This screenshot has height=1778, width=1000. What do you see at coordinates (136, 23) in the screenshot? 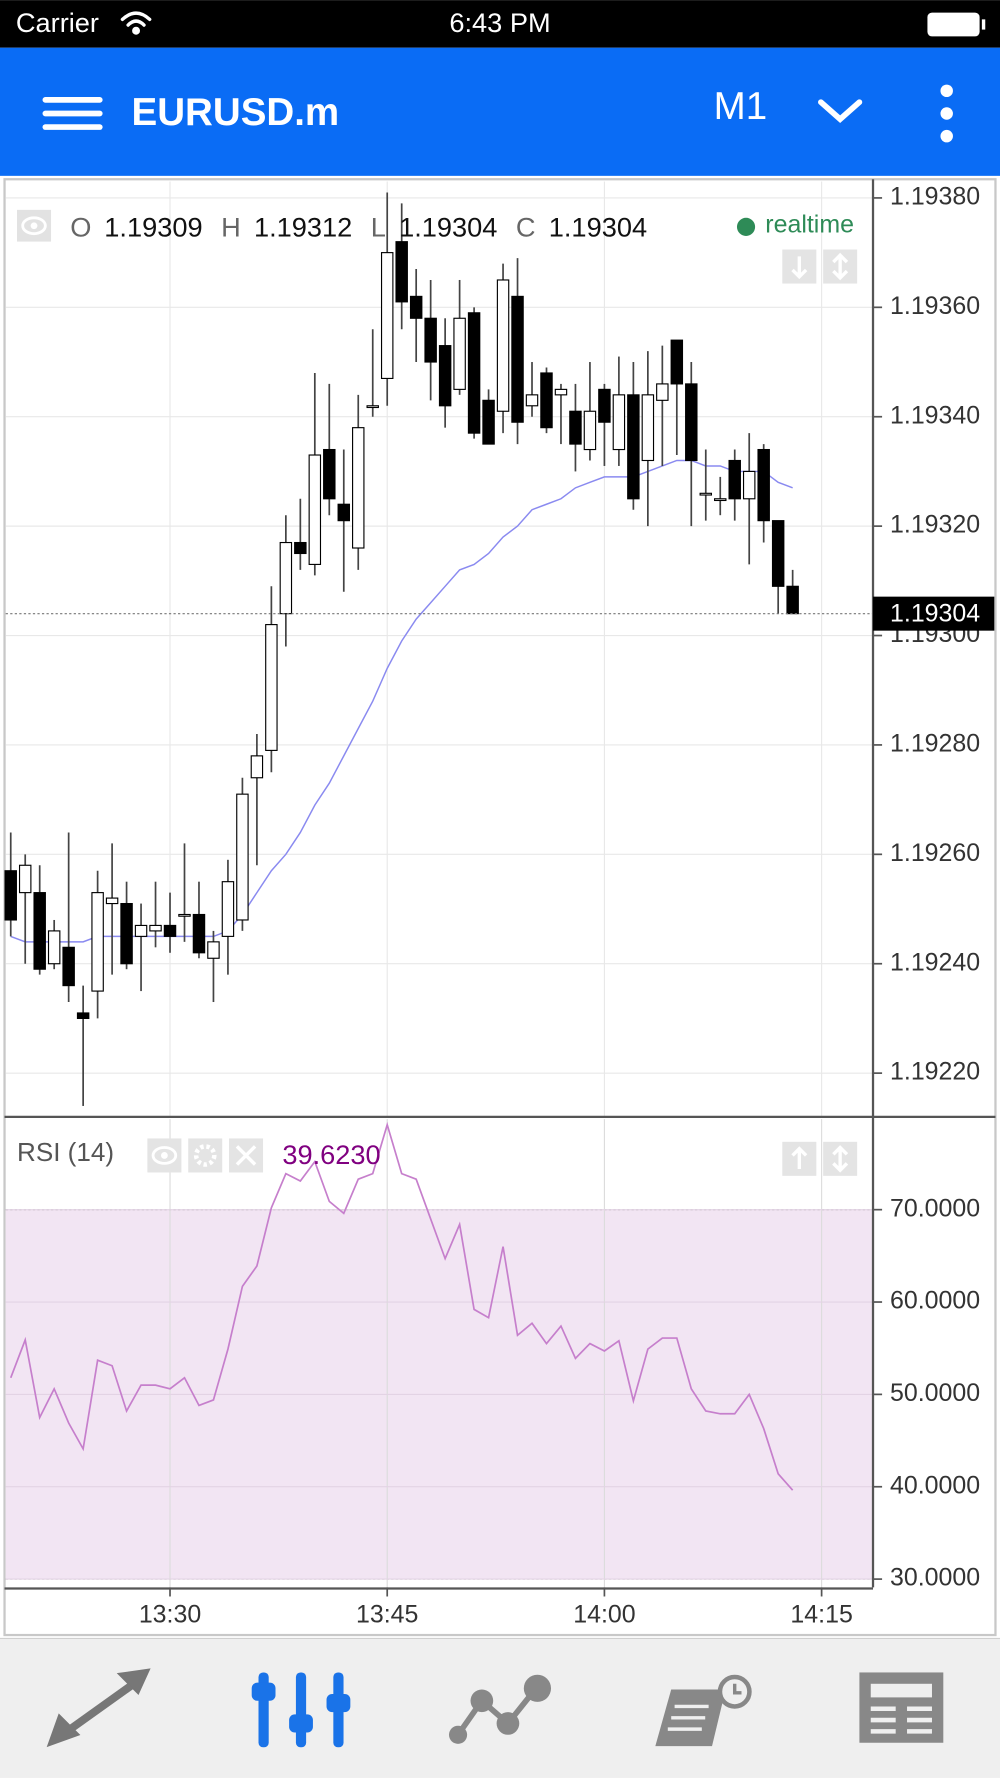
I see `wifi-icon` at bounding box center [136, 23].